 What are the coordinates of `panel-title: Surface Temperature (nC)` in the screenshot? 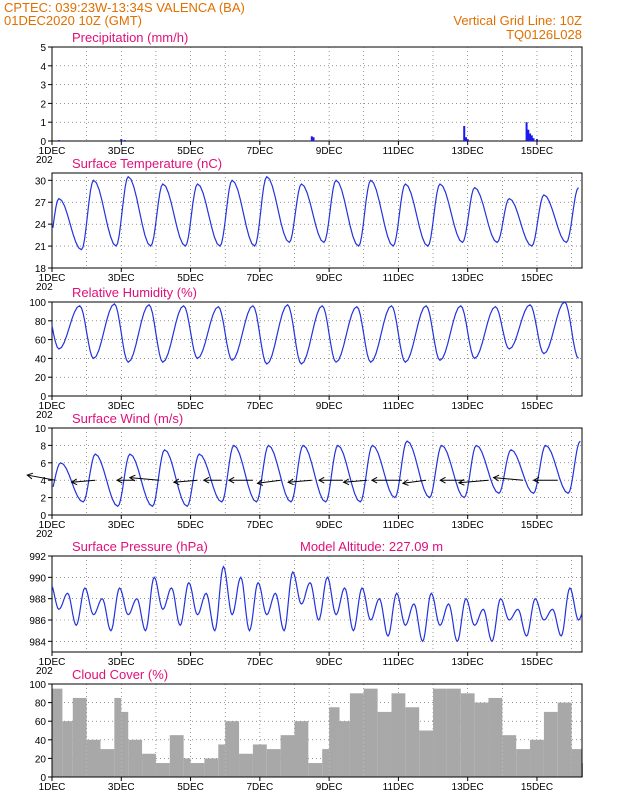 It's located at (147, 163).